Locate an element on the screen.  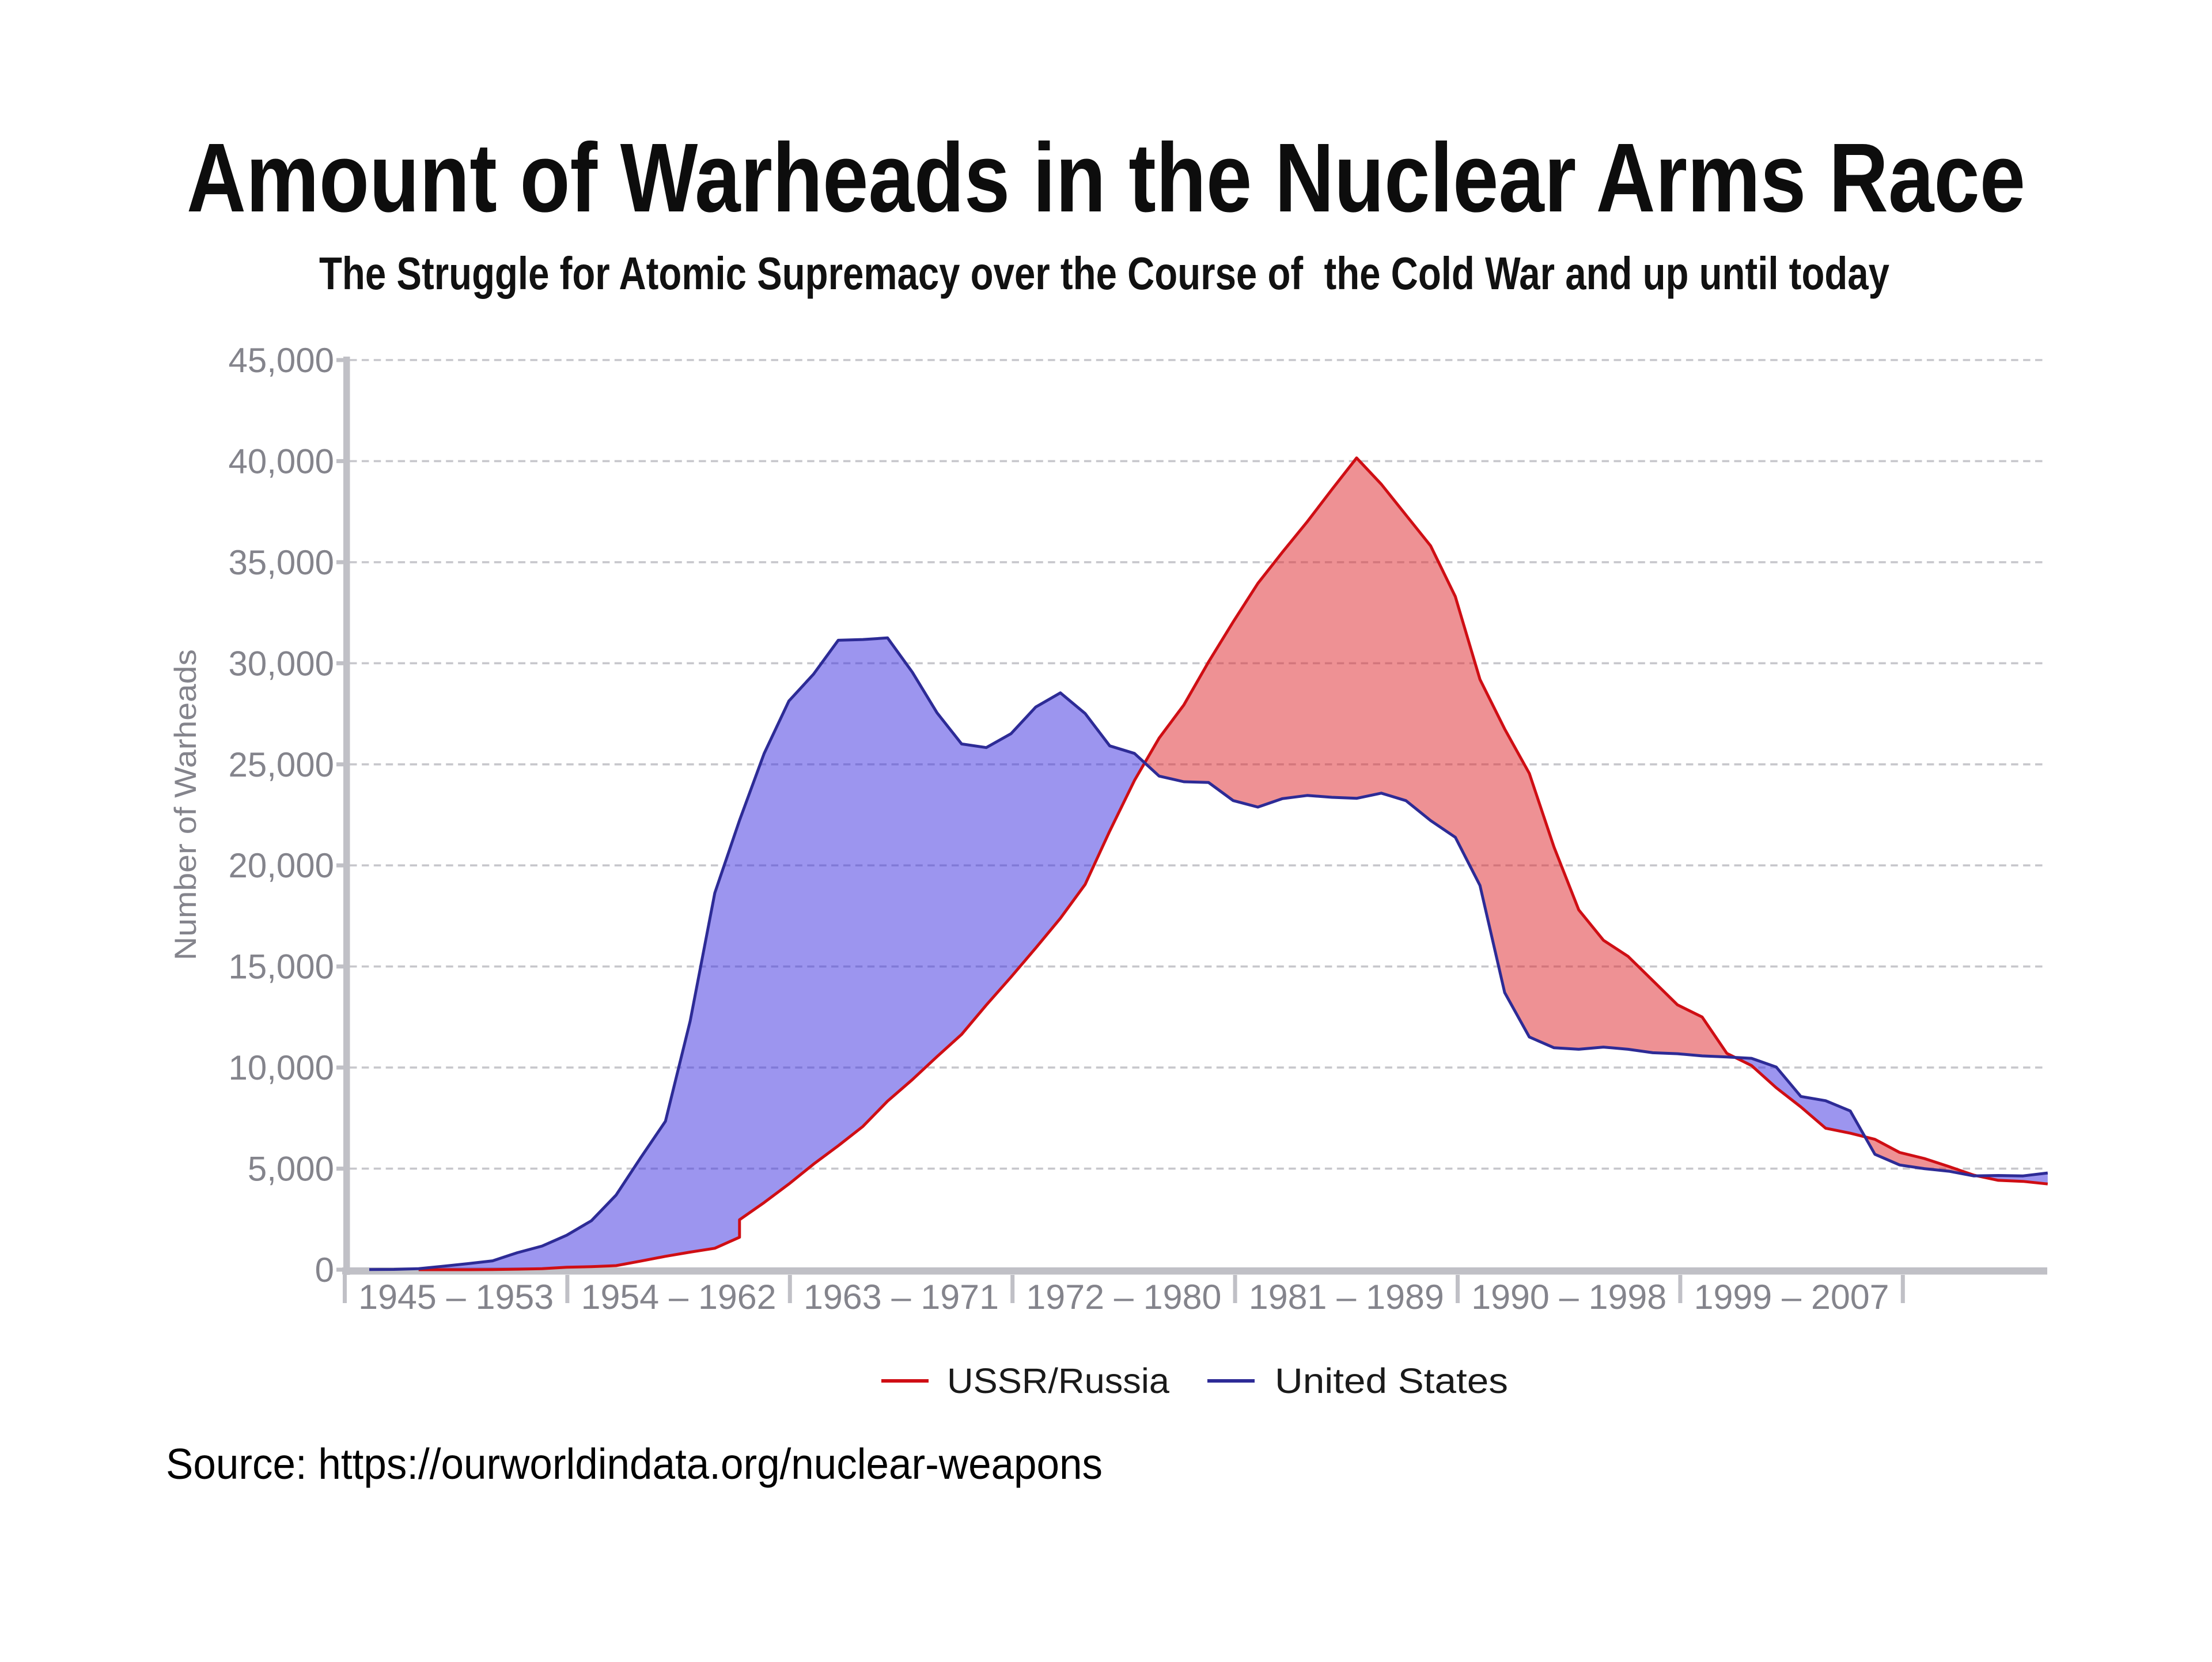
svg-text: 1981 – 1989 is located at coordinates (1346, 1297).